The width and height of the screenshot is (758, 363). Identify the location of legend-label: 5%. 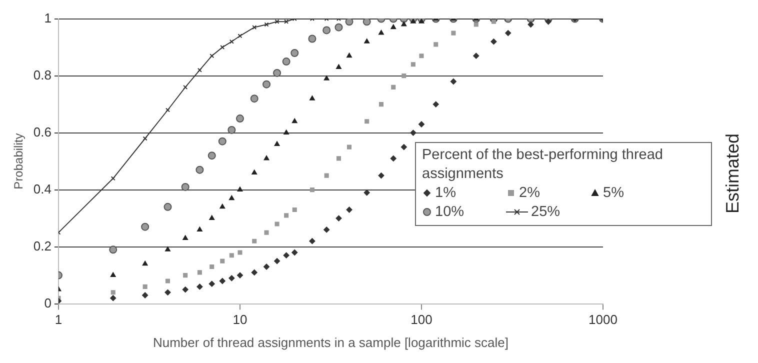
(613, 193).